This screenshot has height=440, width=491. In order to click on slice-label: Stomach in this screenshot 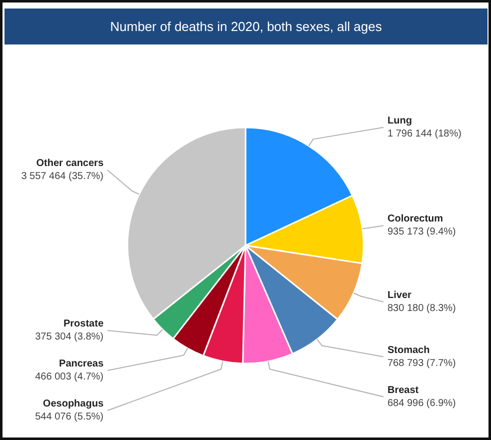, I will do `click(409, 350)`.